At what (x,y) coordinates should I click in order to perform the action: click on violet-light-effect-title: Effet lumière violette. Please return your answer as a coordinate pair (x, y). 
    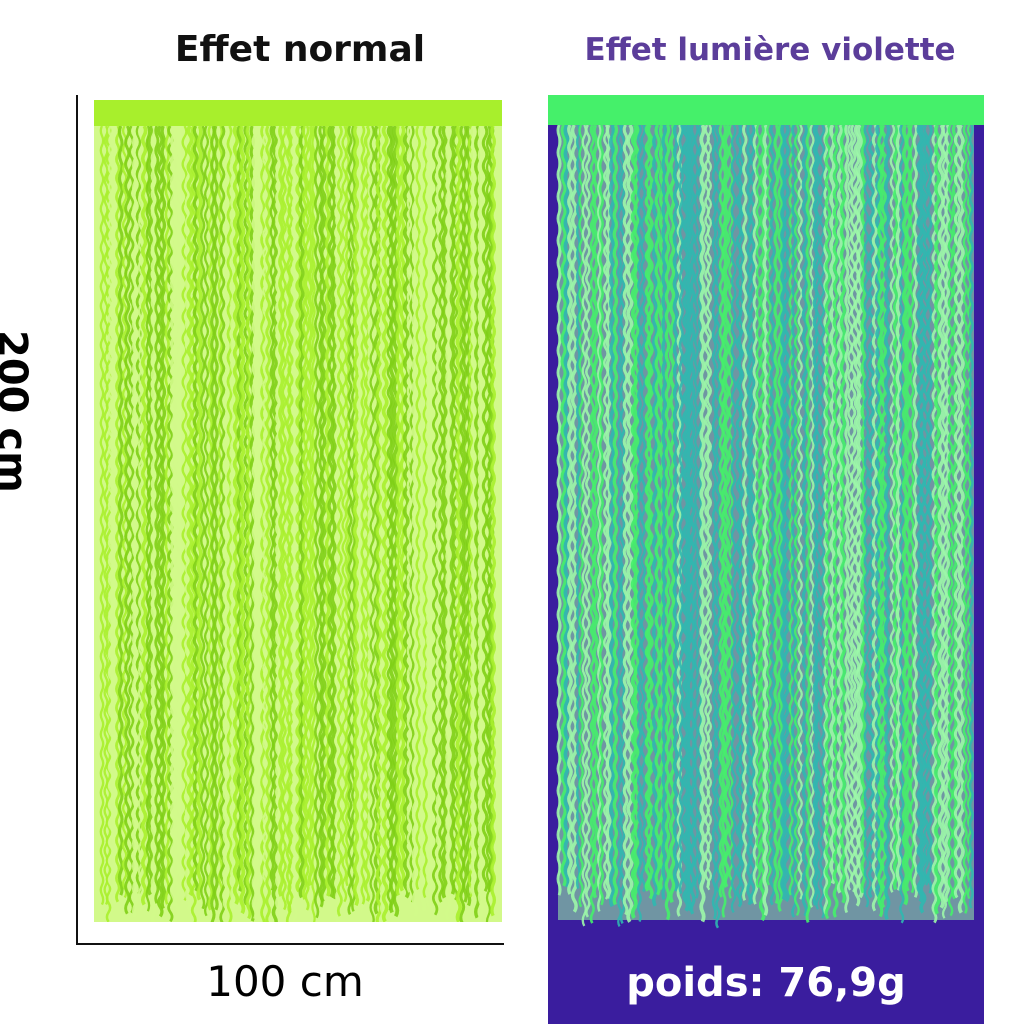
    Looking at the image, I should click on (770, 50).